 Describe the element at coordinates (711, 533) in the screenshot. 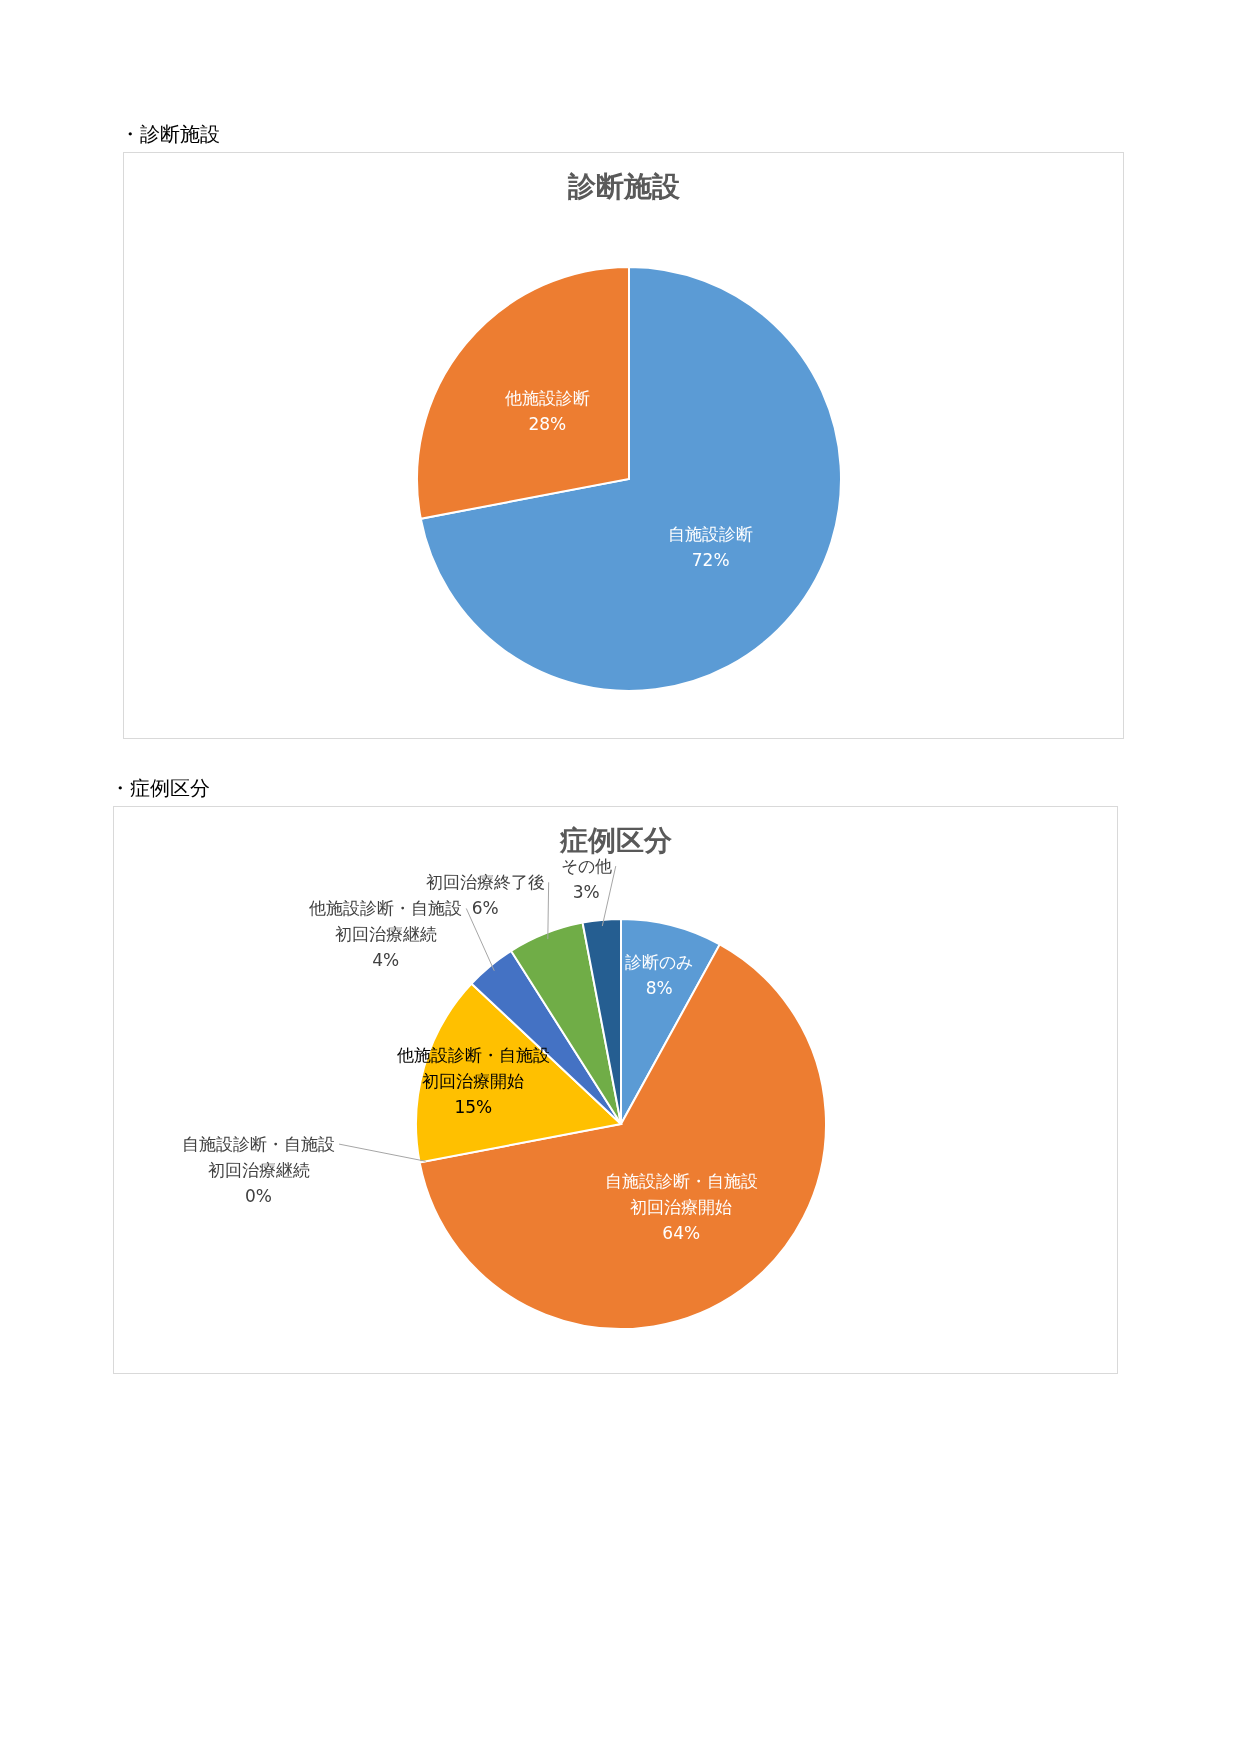

I see `slice-label: 自施設診断` at that location.